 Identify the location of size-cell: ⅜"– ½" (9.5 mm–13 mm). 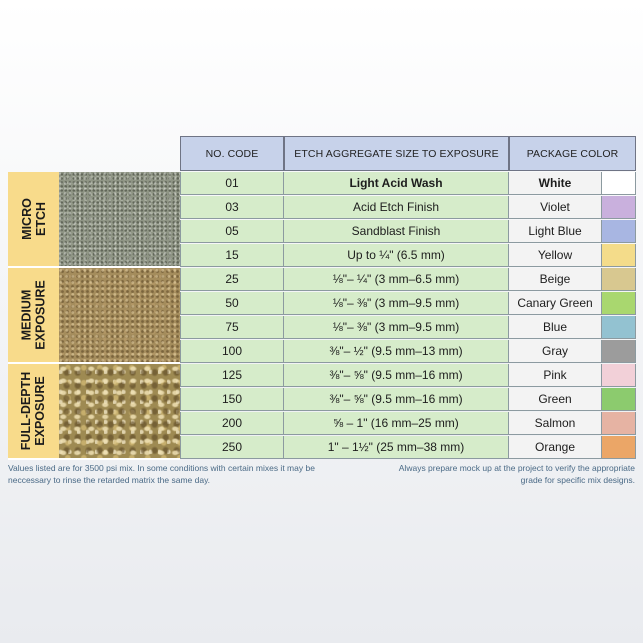
(396, 351).